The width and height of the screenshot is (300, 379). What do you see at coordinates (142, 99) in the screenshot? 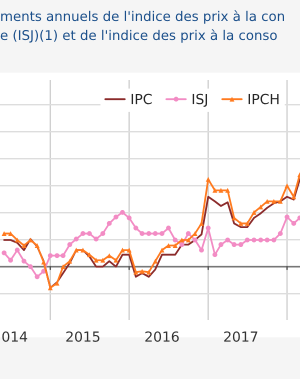
I see `legend-label: IPC` at bounding box center [142, 99].